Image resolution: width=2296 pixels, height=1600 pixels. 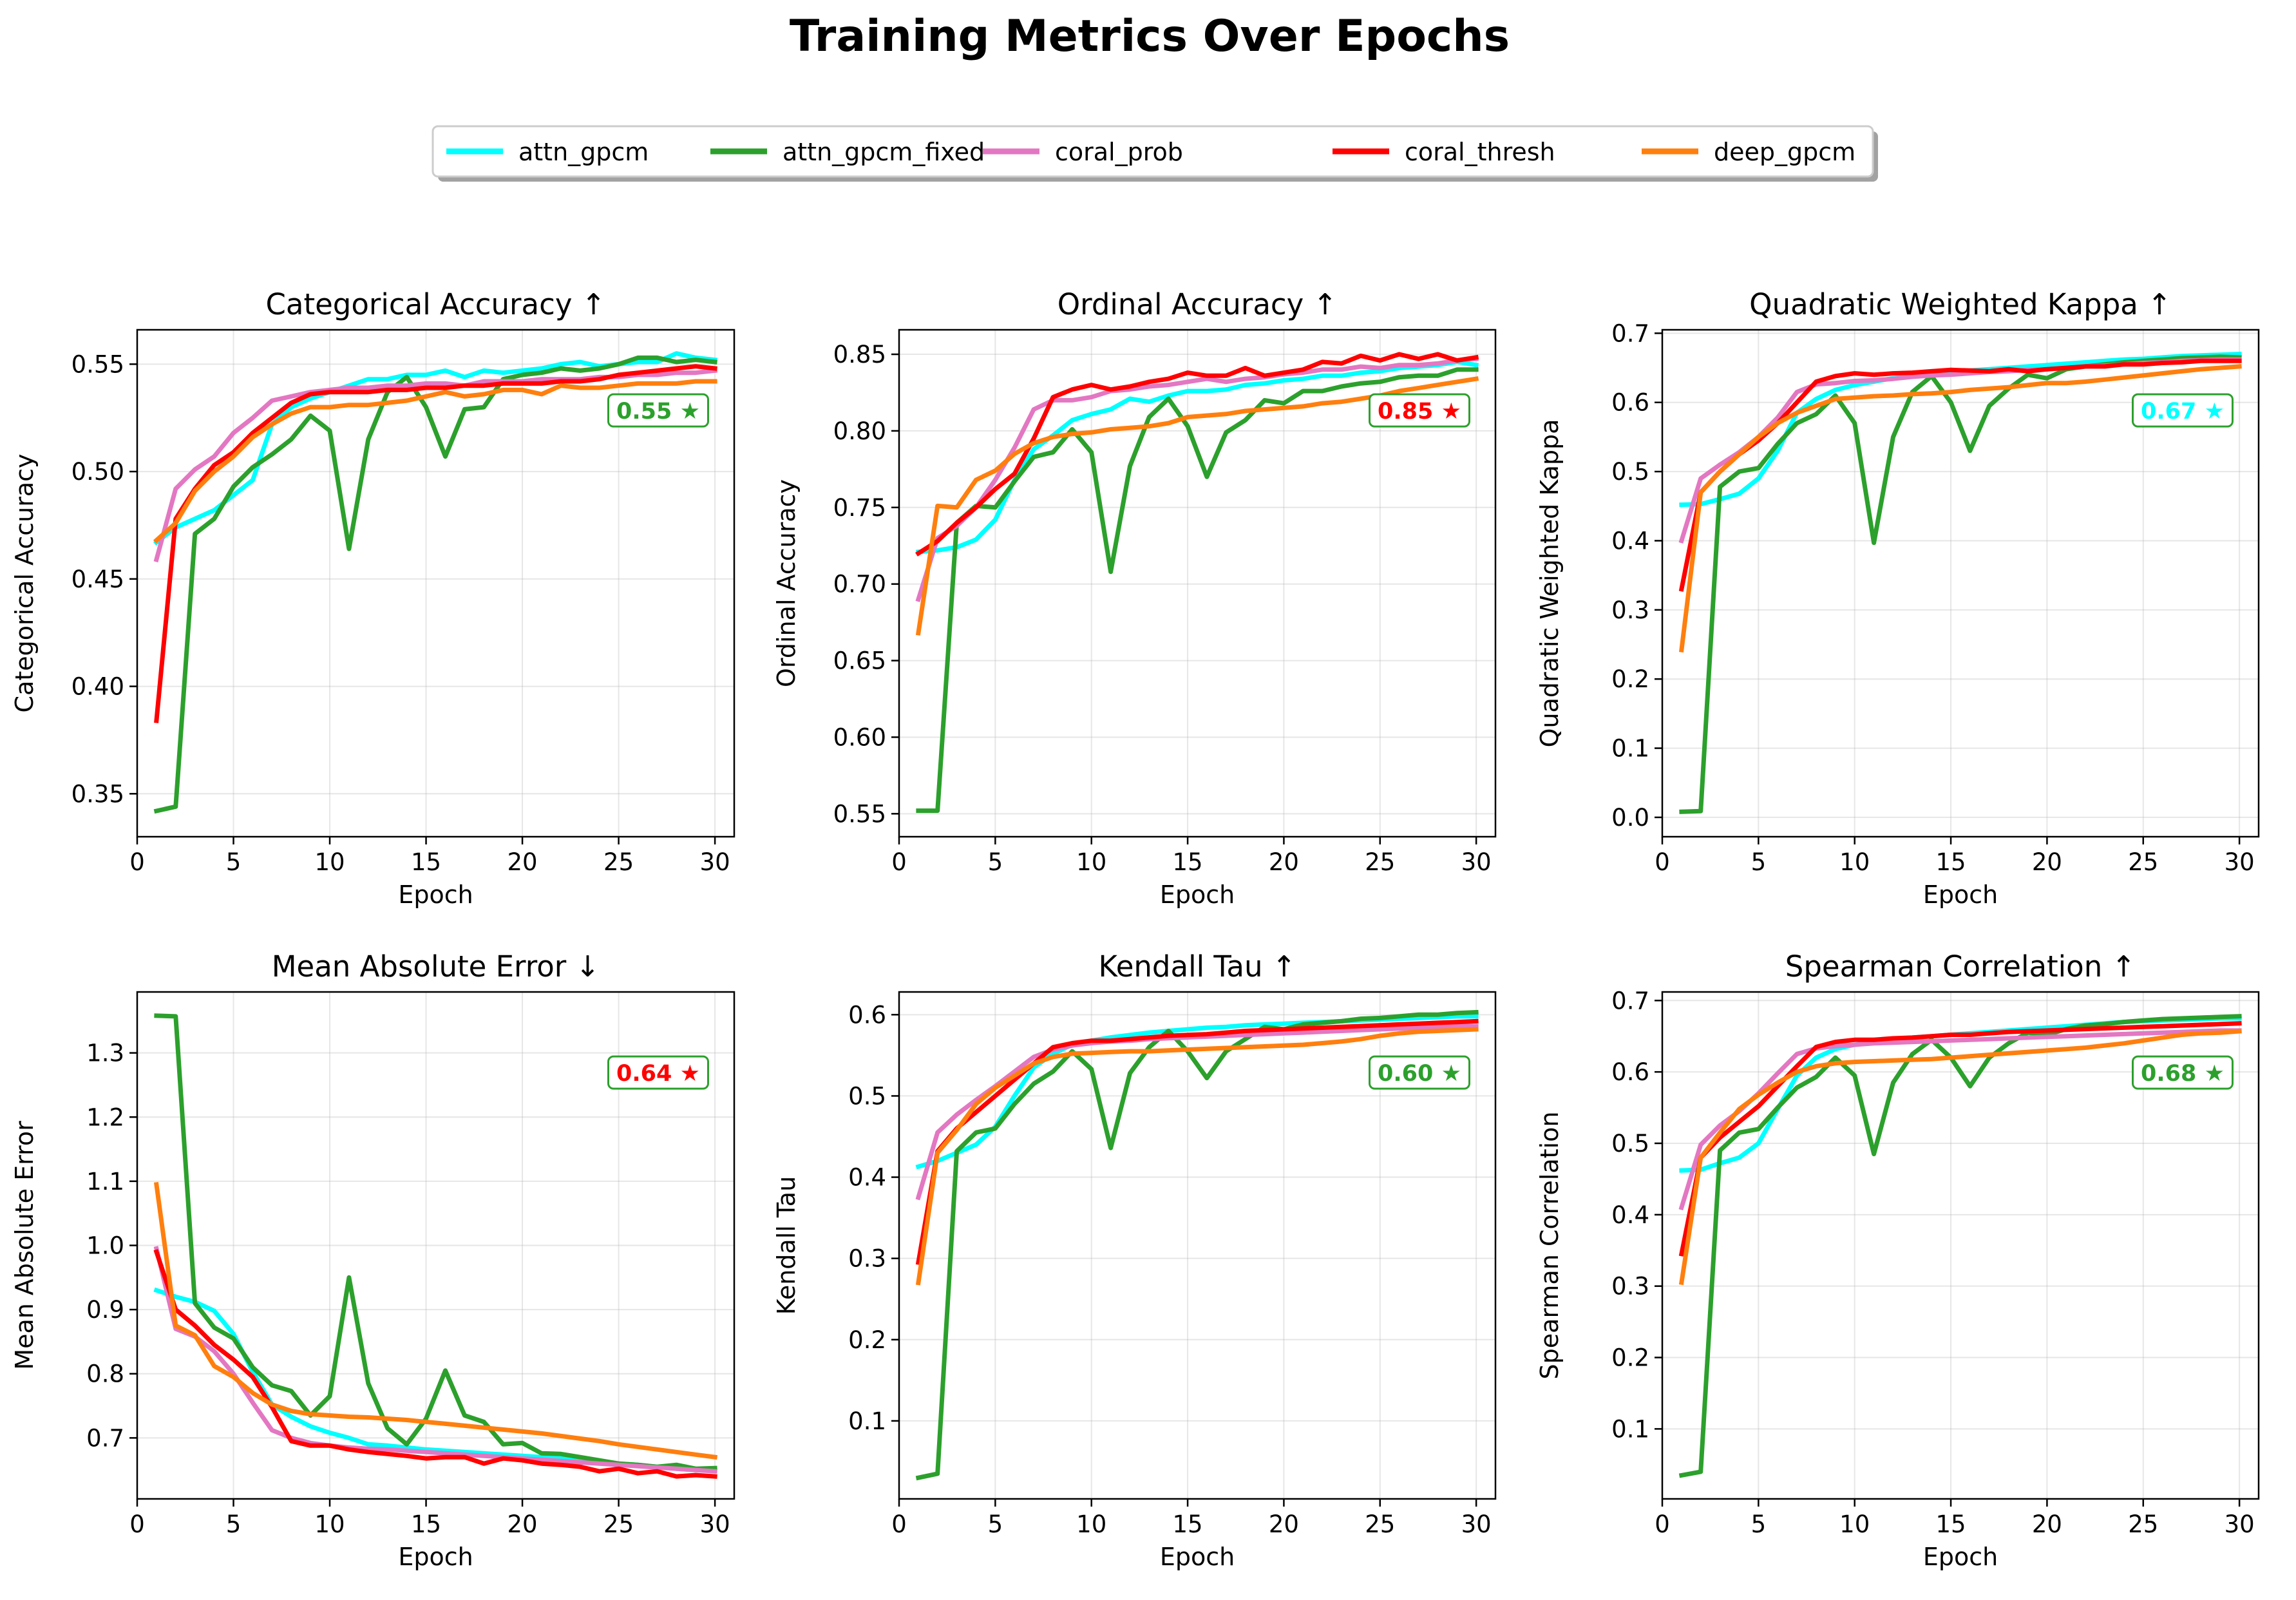 I want to click on y-axis-label: Kendall Tau, so click(x=787, y=1245).